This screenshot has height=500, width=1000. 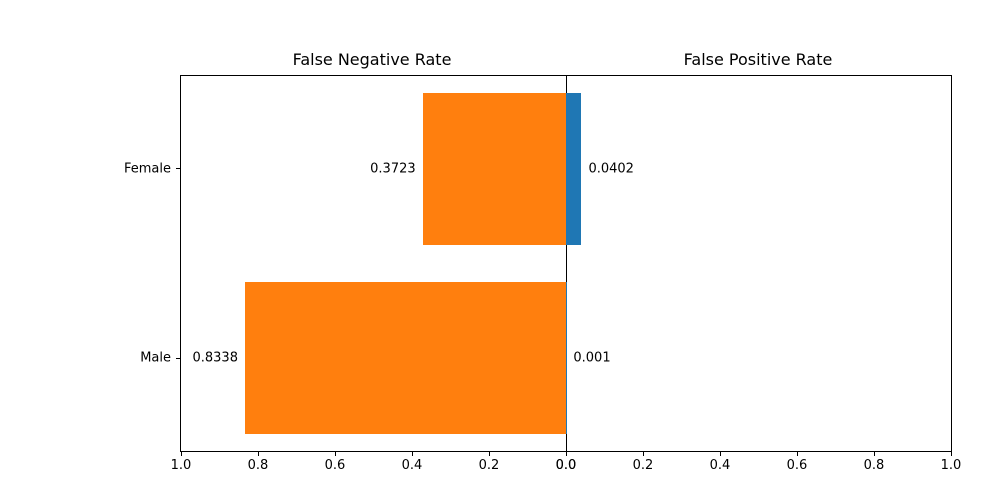 What do you see at coordinates (874, 465) in the screenshot?
I see `x-tick-right-4: 0.8` at bounding box center [874, 465].